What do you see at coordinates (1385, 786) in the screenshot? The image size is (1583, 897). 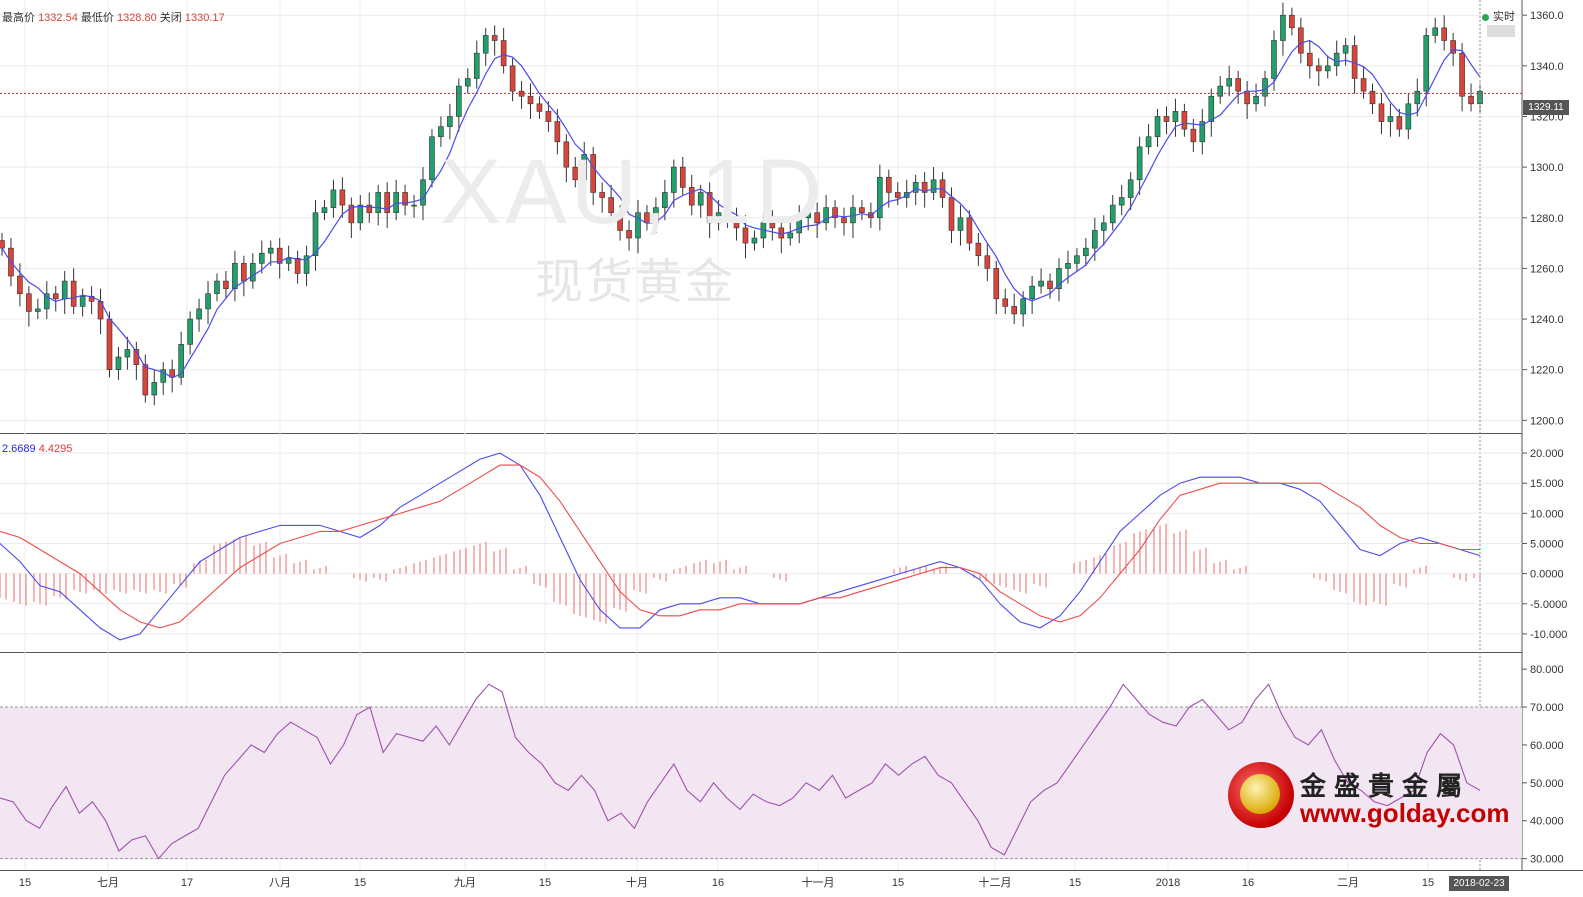 I see `logo-chinese-name: 金盛貴金屬` at bounding box center [1385, 786].